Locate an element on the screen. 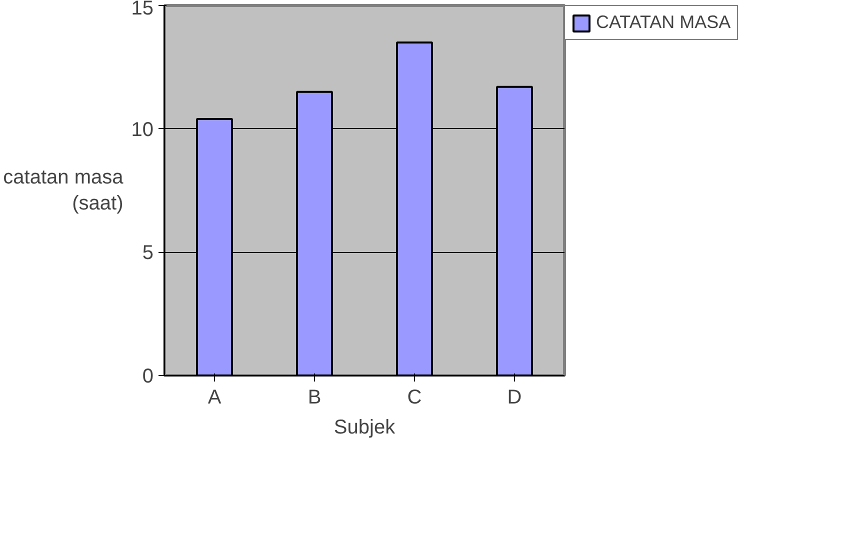 This screenshot has width=854, height=539. x-tick-label: C is located at coordinates (414, 397).